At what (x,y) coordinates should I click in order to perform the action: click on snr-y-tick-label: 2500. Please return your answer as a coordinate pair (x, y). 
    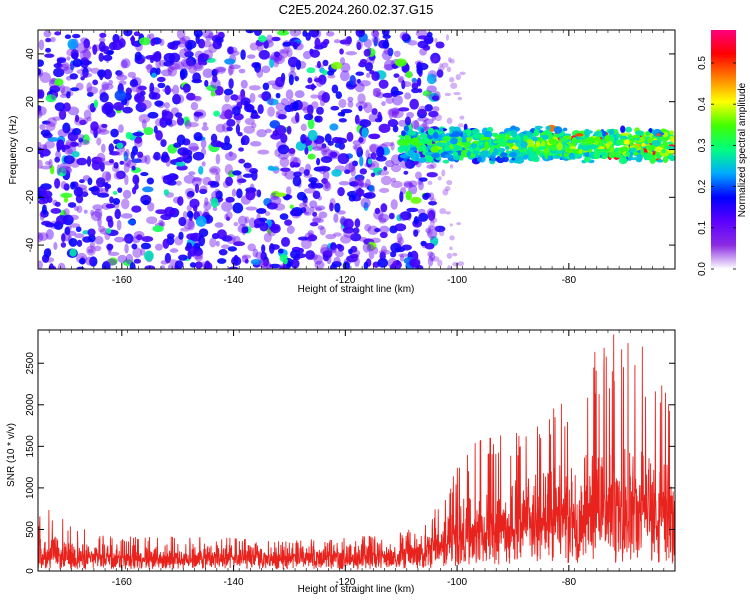
    Looking at the image, I should click on (30, 363).